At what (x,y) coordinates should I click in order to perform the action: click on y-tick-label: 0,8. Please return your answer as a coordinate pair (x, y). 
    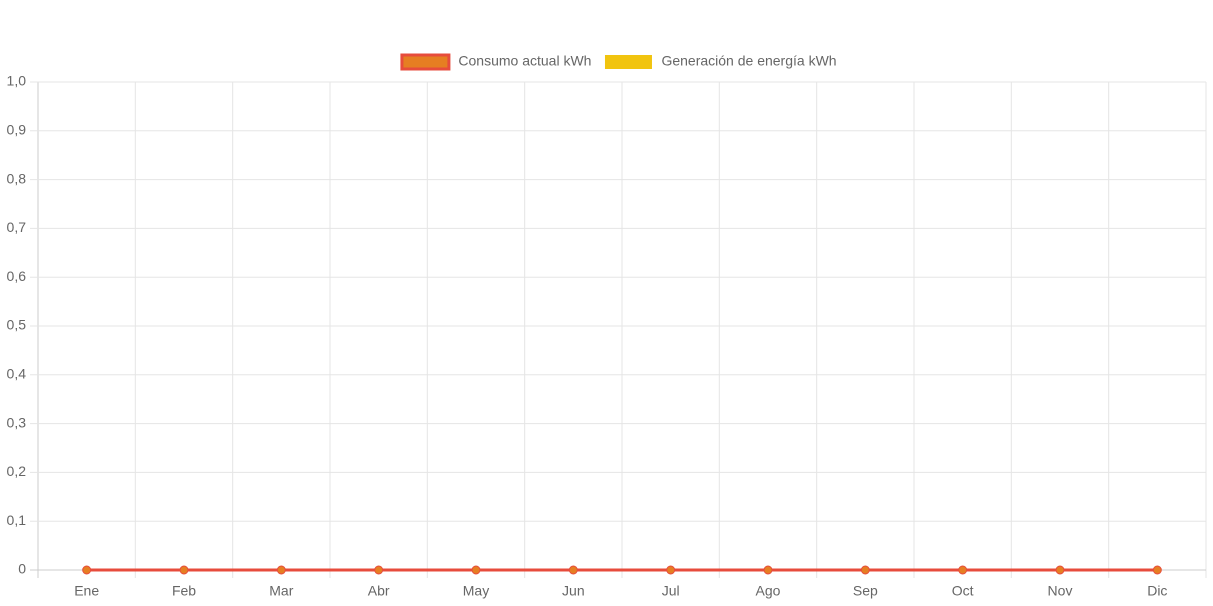
    Looking at the image, I should click on (17, 178).